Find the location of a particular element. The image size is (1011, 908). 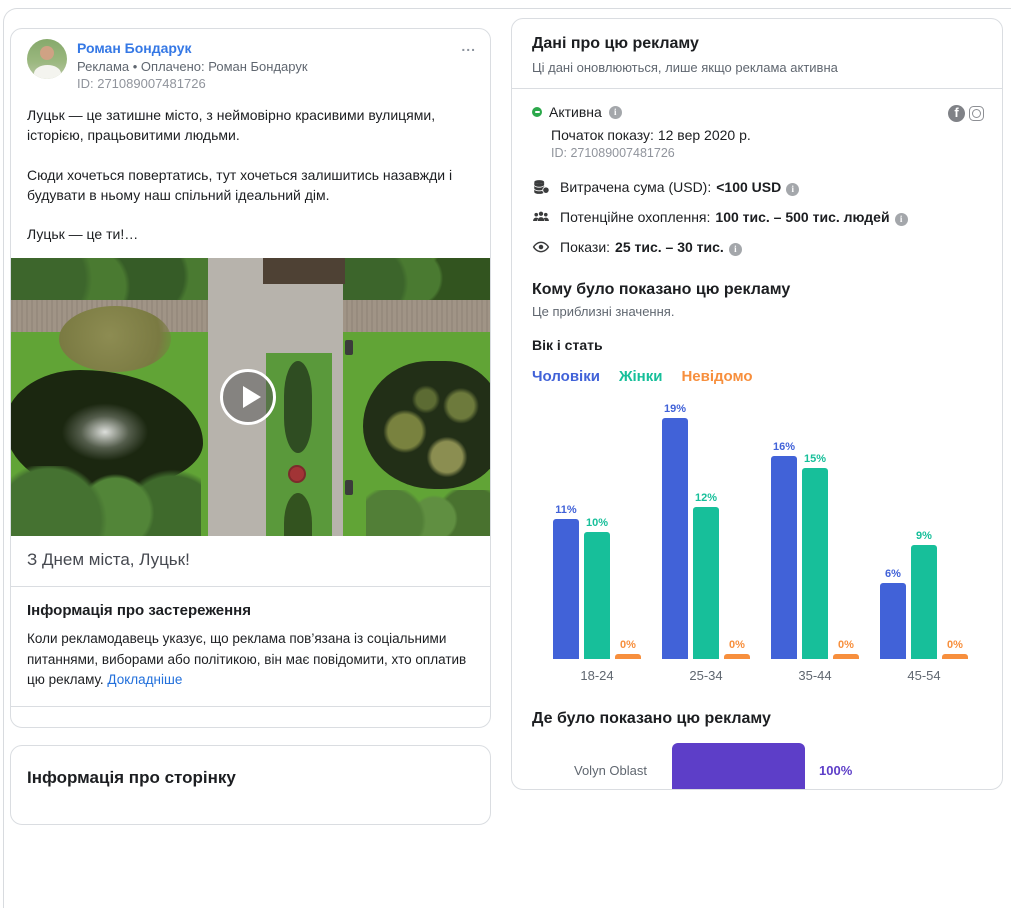

metric-label: Покази: is located at coordinates (585, 246).